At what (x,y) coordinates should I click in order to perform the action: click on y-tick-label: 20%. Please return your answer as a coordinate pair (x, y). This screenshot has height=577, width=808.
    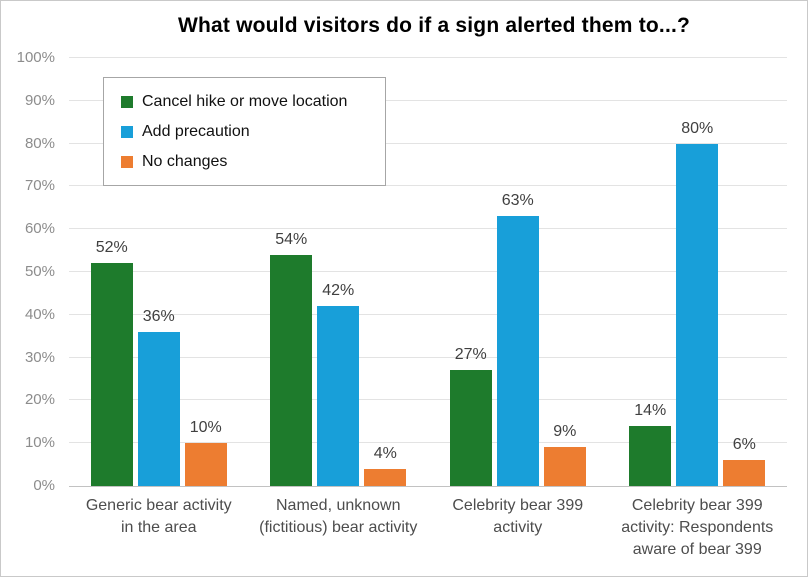
    Looking at the image, I should click on (39, 400).